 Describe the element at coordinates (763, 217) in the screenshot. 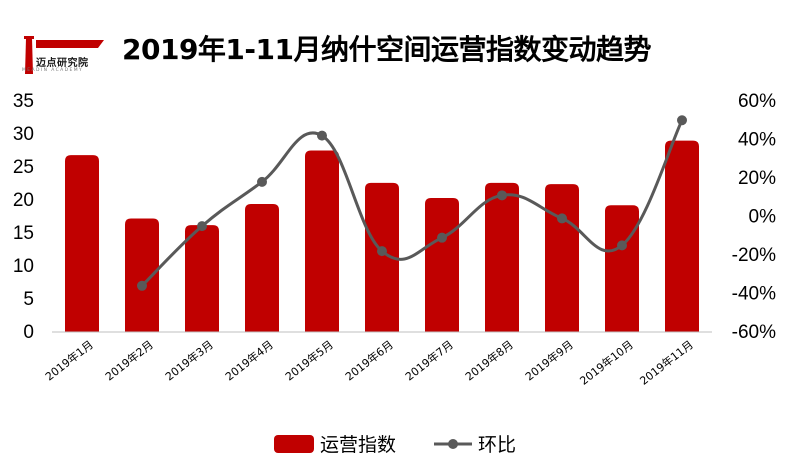

I see `y-right-tick-label: 0%` at that location.